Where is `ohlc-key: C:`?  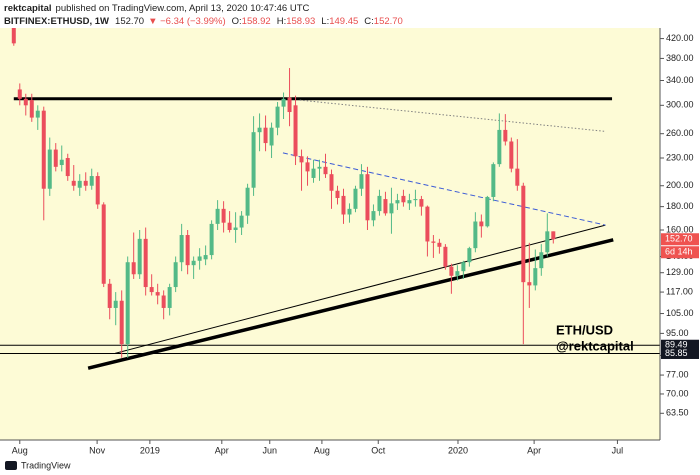 ohlc-key: C: is located at coordinates (369, 21).